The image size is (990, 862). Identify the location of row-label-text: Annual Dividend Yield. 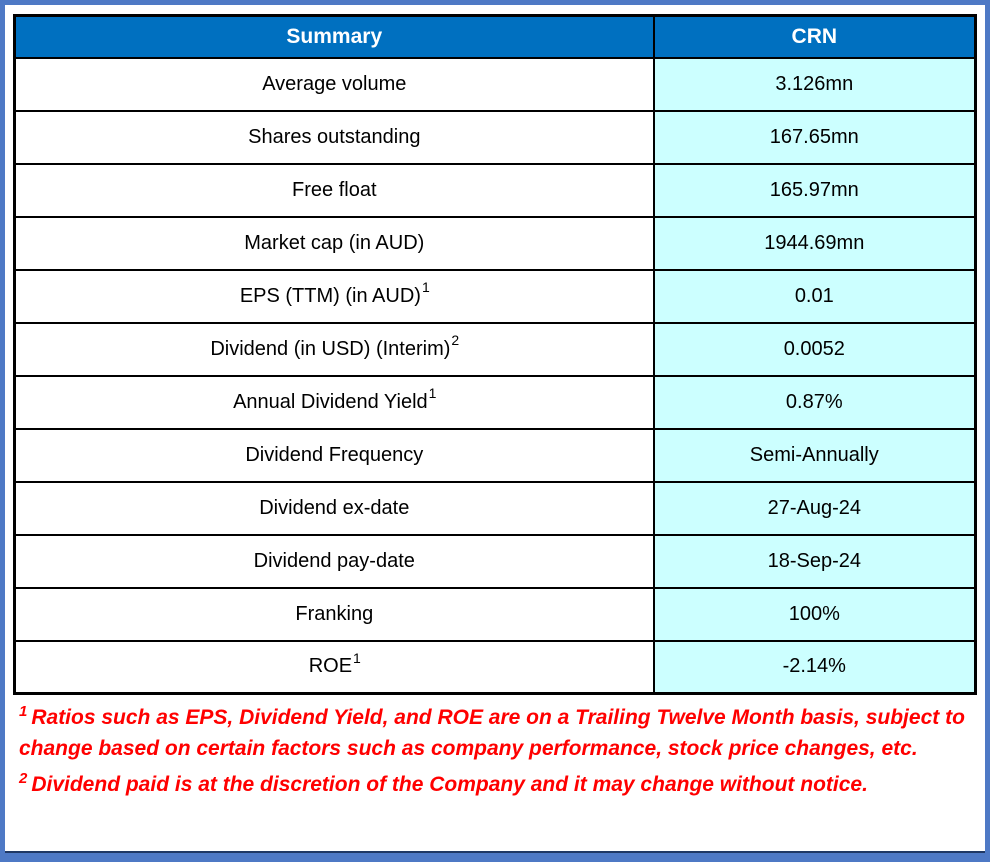
(330, 401).